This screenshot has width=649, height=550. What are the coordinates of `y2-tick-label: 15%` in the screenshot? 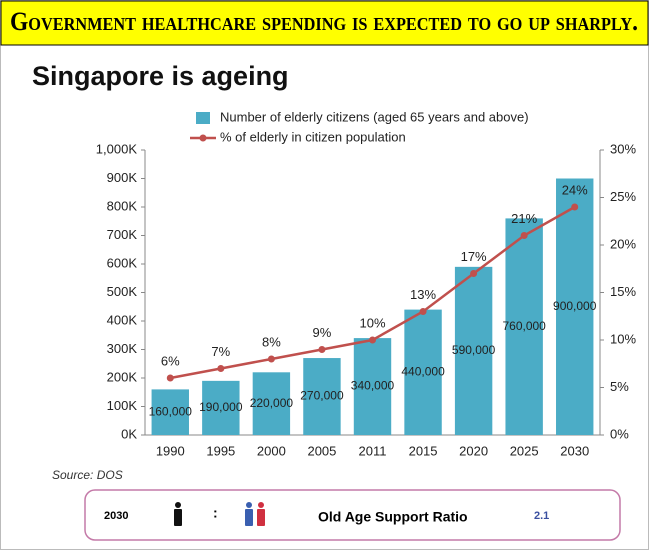 It's located at (623, 291).